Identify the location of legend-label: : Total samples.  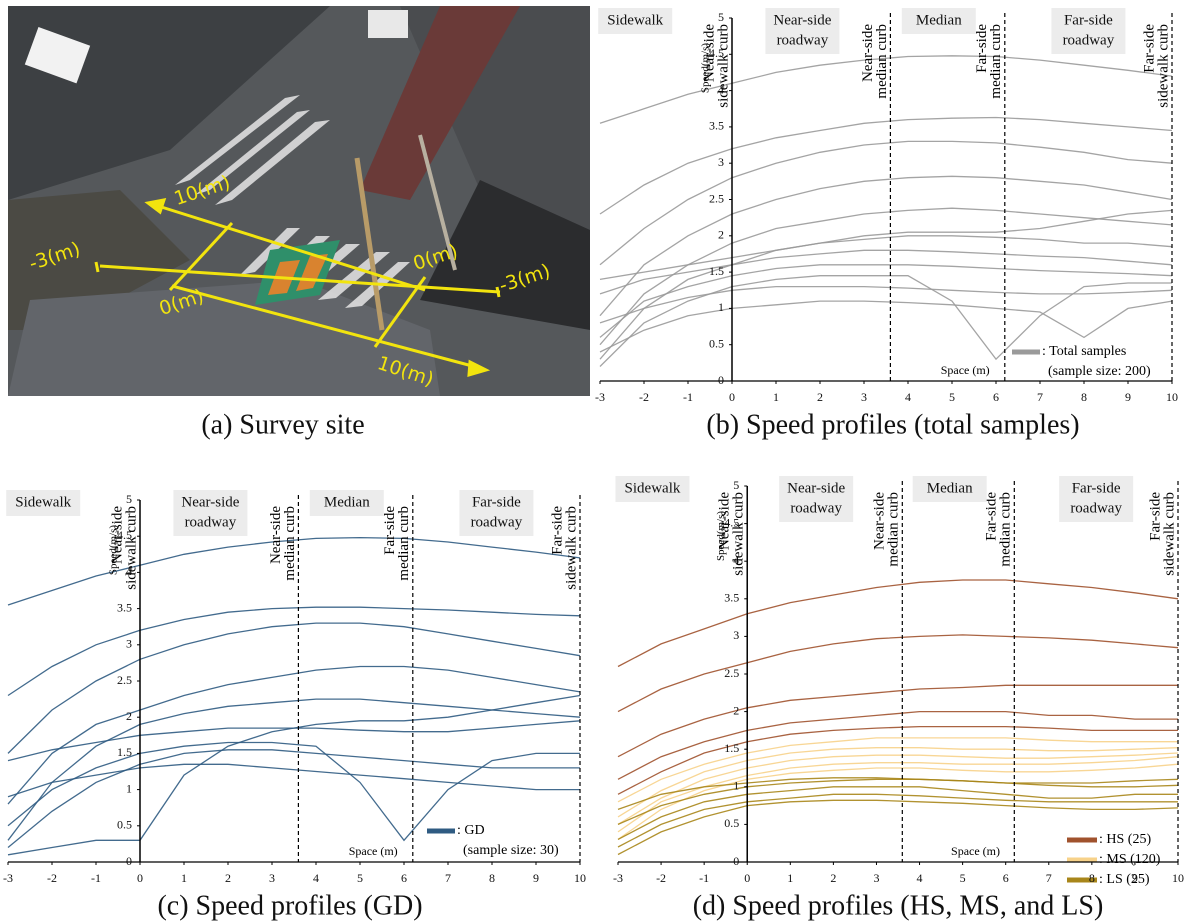
(1084, 351).